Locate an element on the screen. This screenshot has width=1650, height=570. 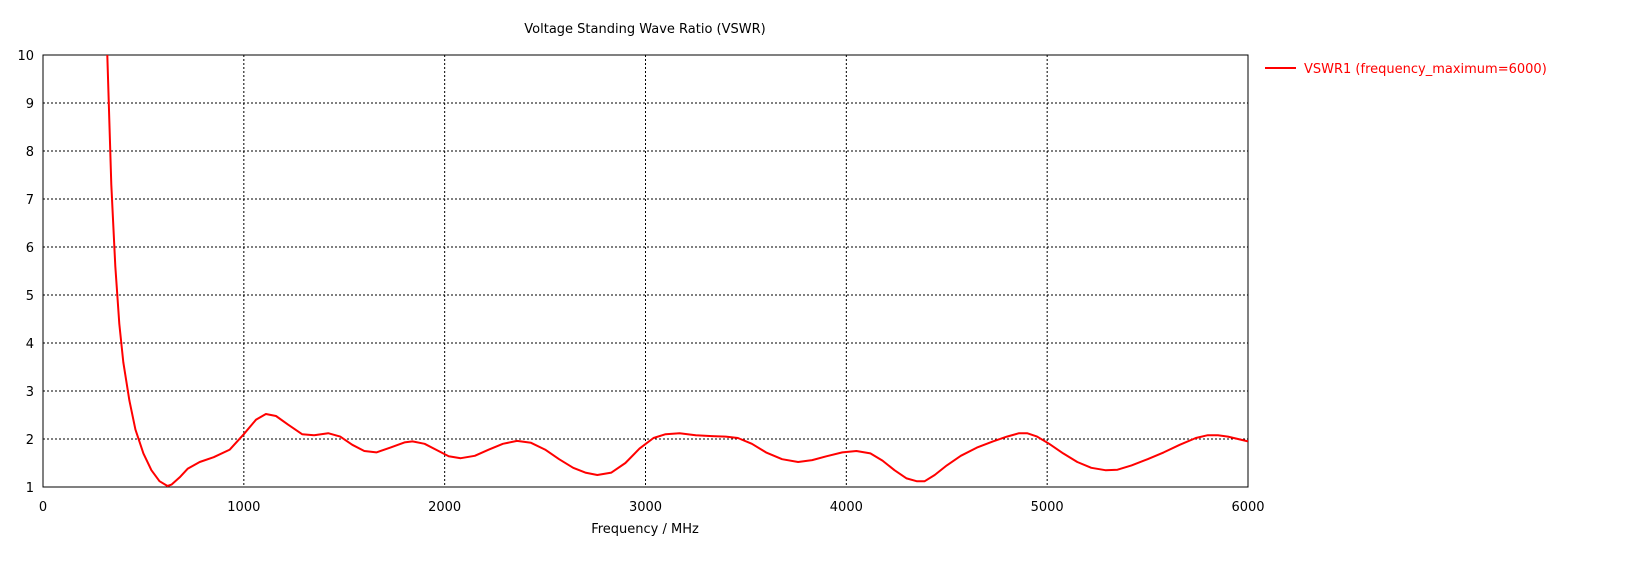
x-tick-label-3000: 3000 is located at coordinates (645, 507).